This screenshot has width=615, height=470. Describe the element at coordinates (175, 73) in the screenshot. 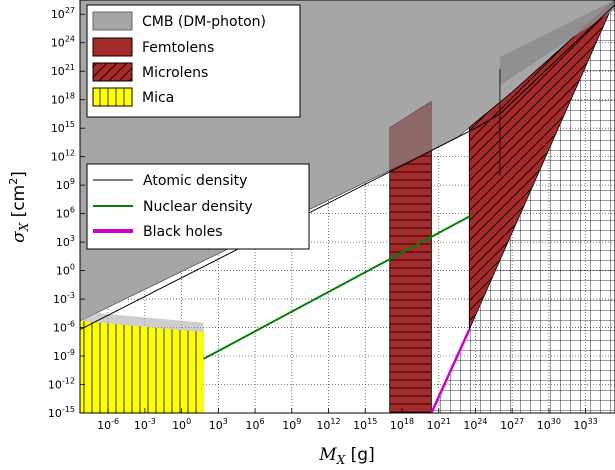

I see `legend-label-microlens: Microlens` at that location.